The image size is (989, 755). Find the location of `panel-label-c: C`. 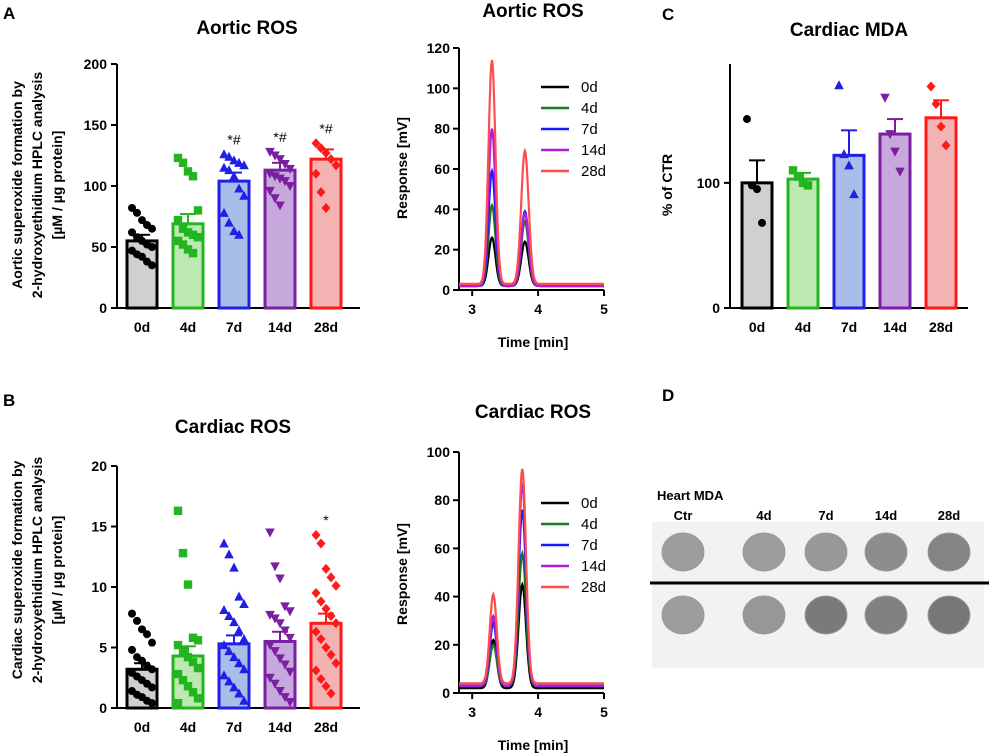

panel-label-c: C is located at coordinates (668, 14).